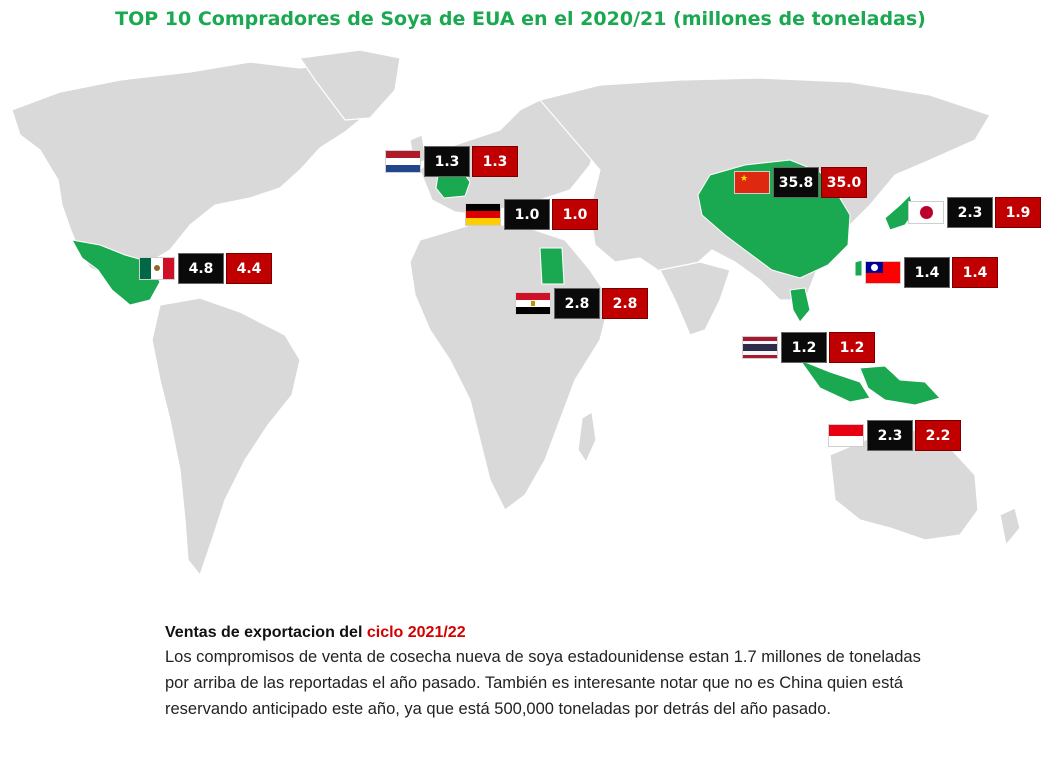  I want to click on label-taiwan: 1.4 1.4, so click(932, 272).